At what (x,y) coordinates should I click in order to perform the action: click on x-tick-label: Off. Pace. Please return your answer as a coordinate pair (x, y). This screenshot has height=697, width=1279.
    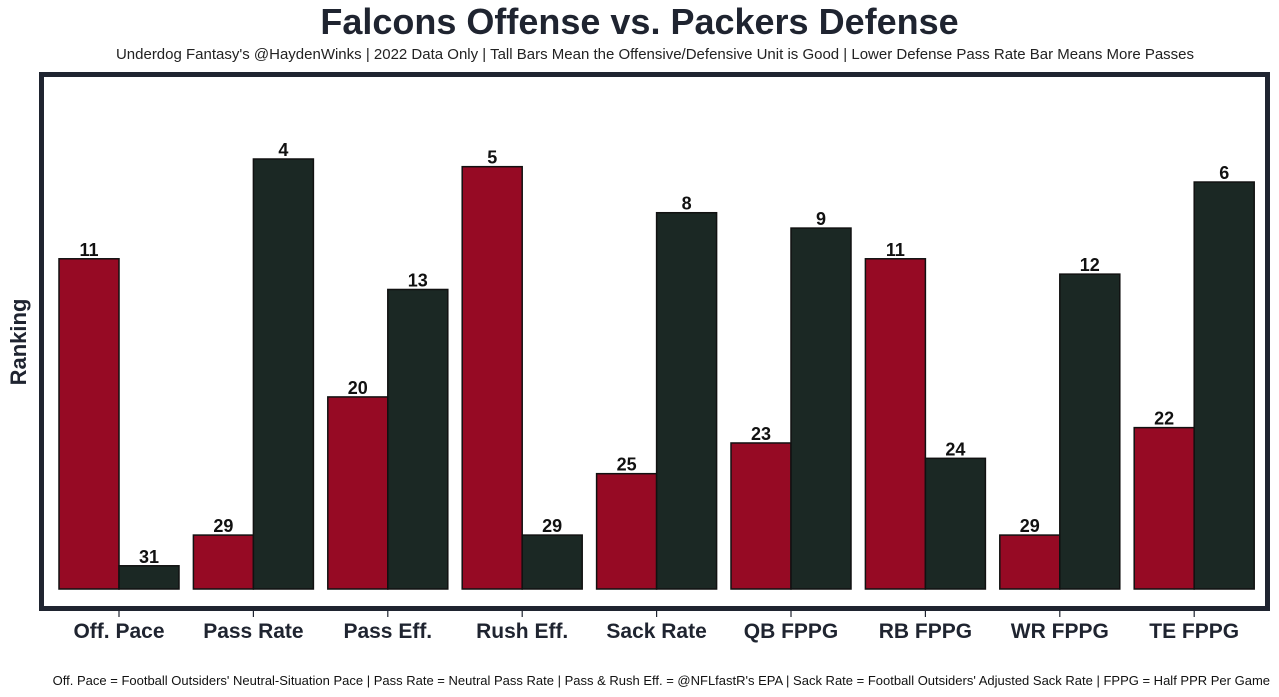
    Looking at the image, I should click on (118, 631).